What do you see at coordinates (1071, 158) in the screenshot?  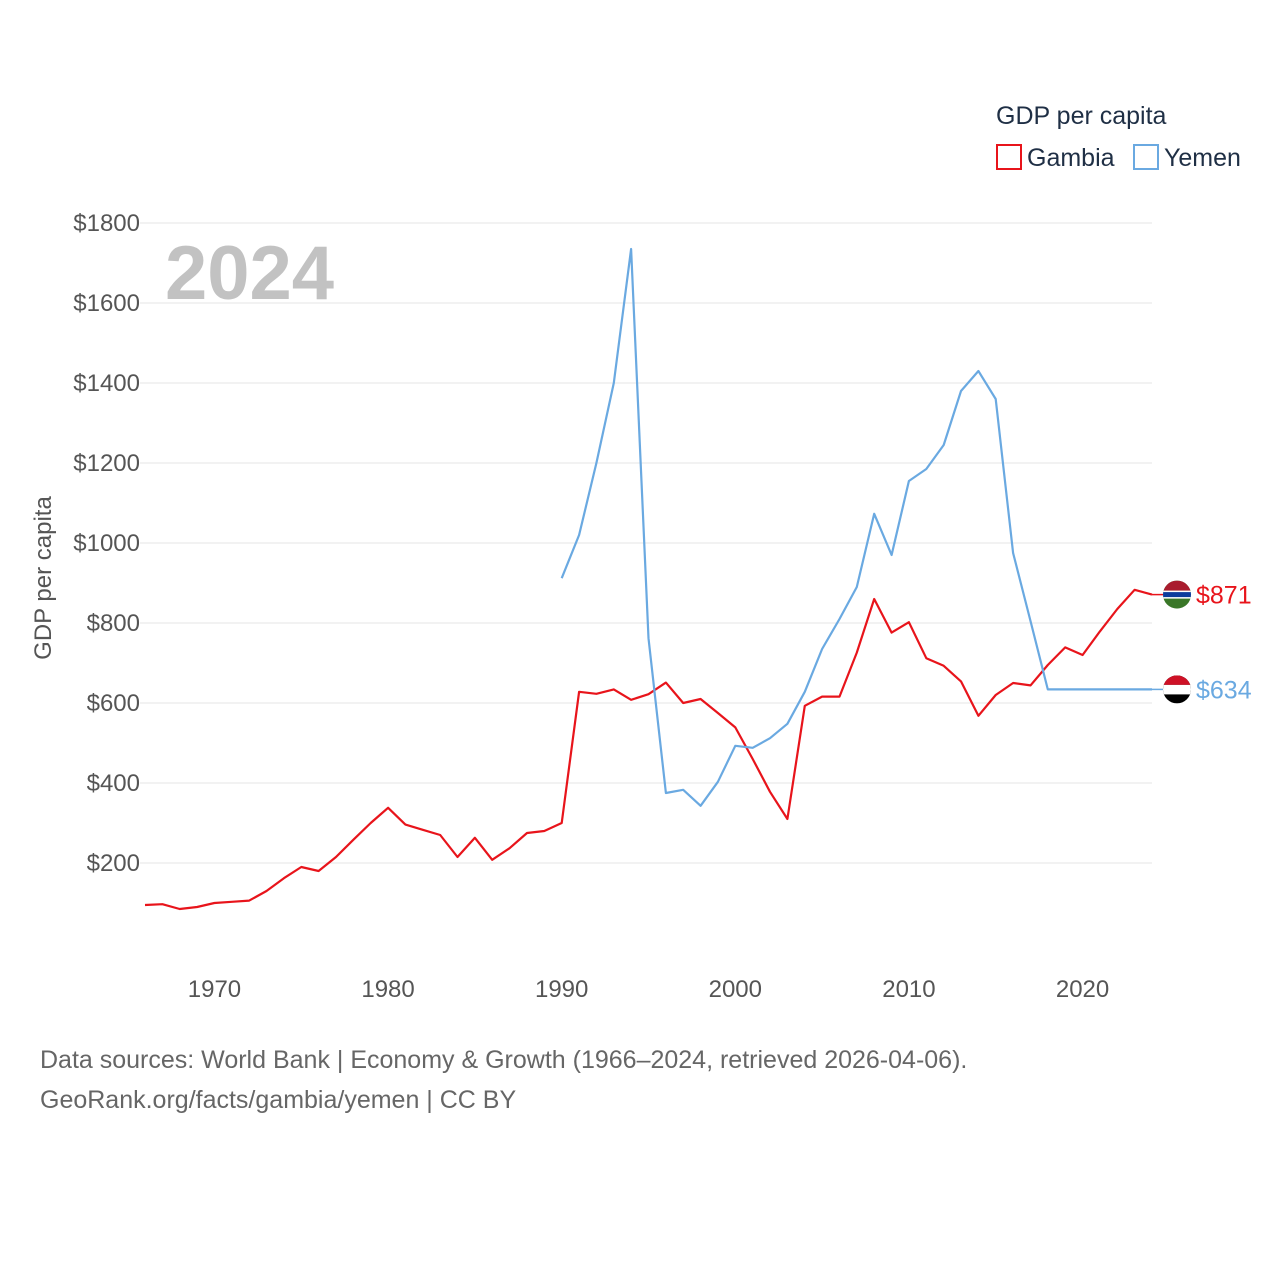 I see `legend-label-gambia: Gambia` at bounding box center [1071, 158].